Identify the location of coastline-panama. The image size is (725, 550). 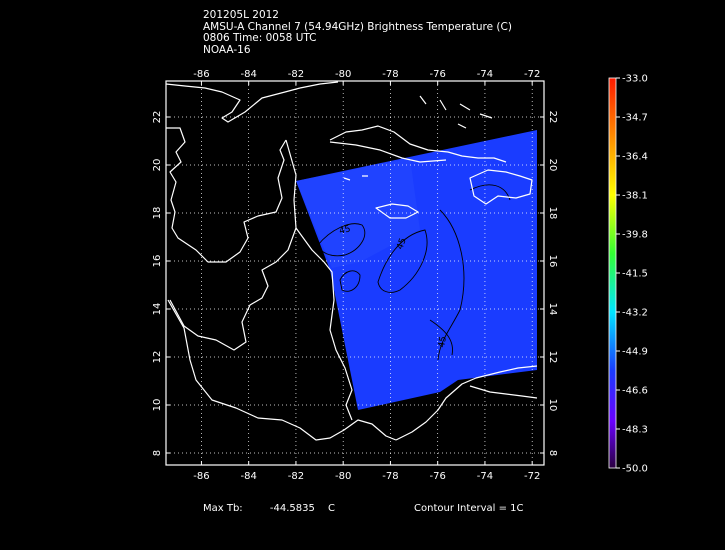
(466, 403).